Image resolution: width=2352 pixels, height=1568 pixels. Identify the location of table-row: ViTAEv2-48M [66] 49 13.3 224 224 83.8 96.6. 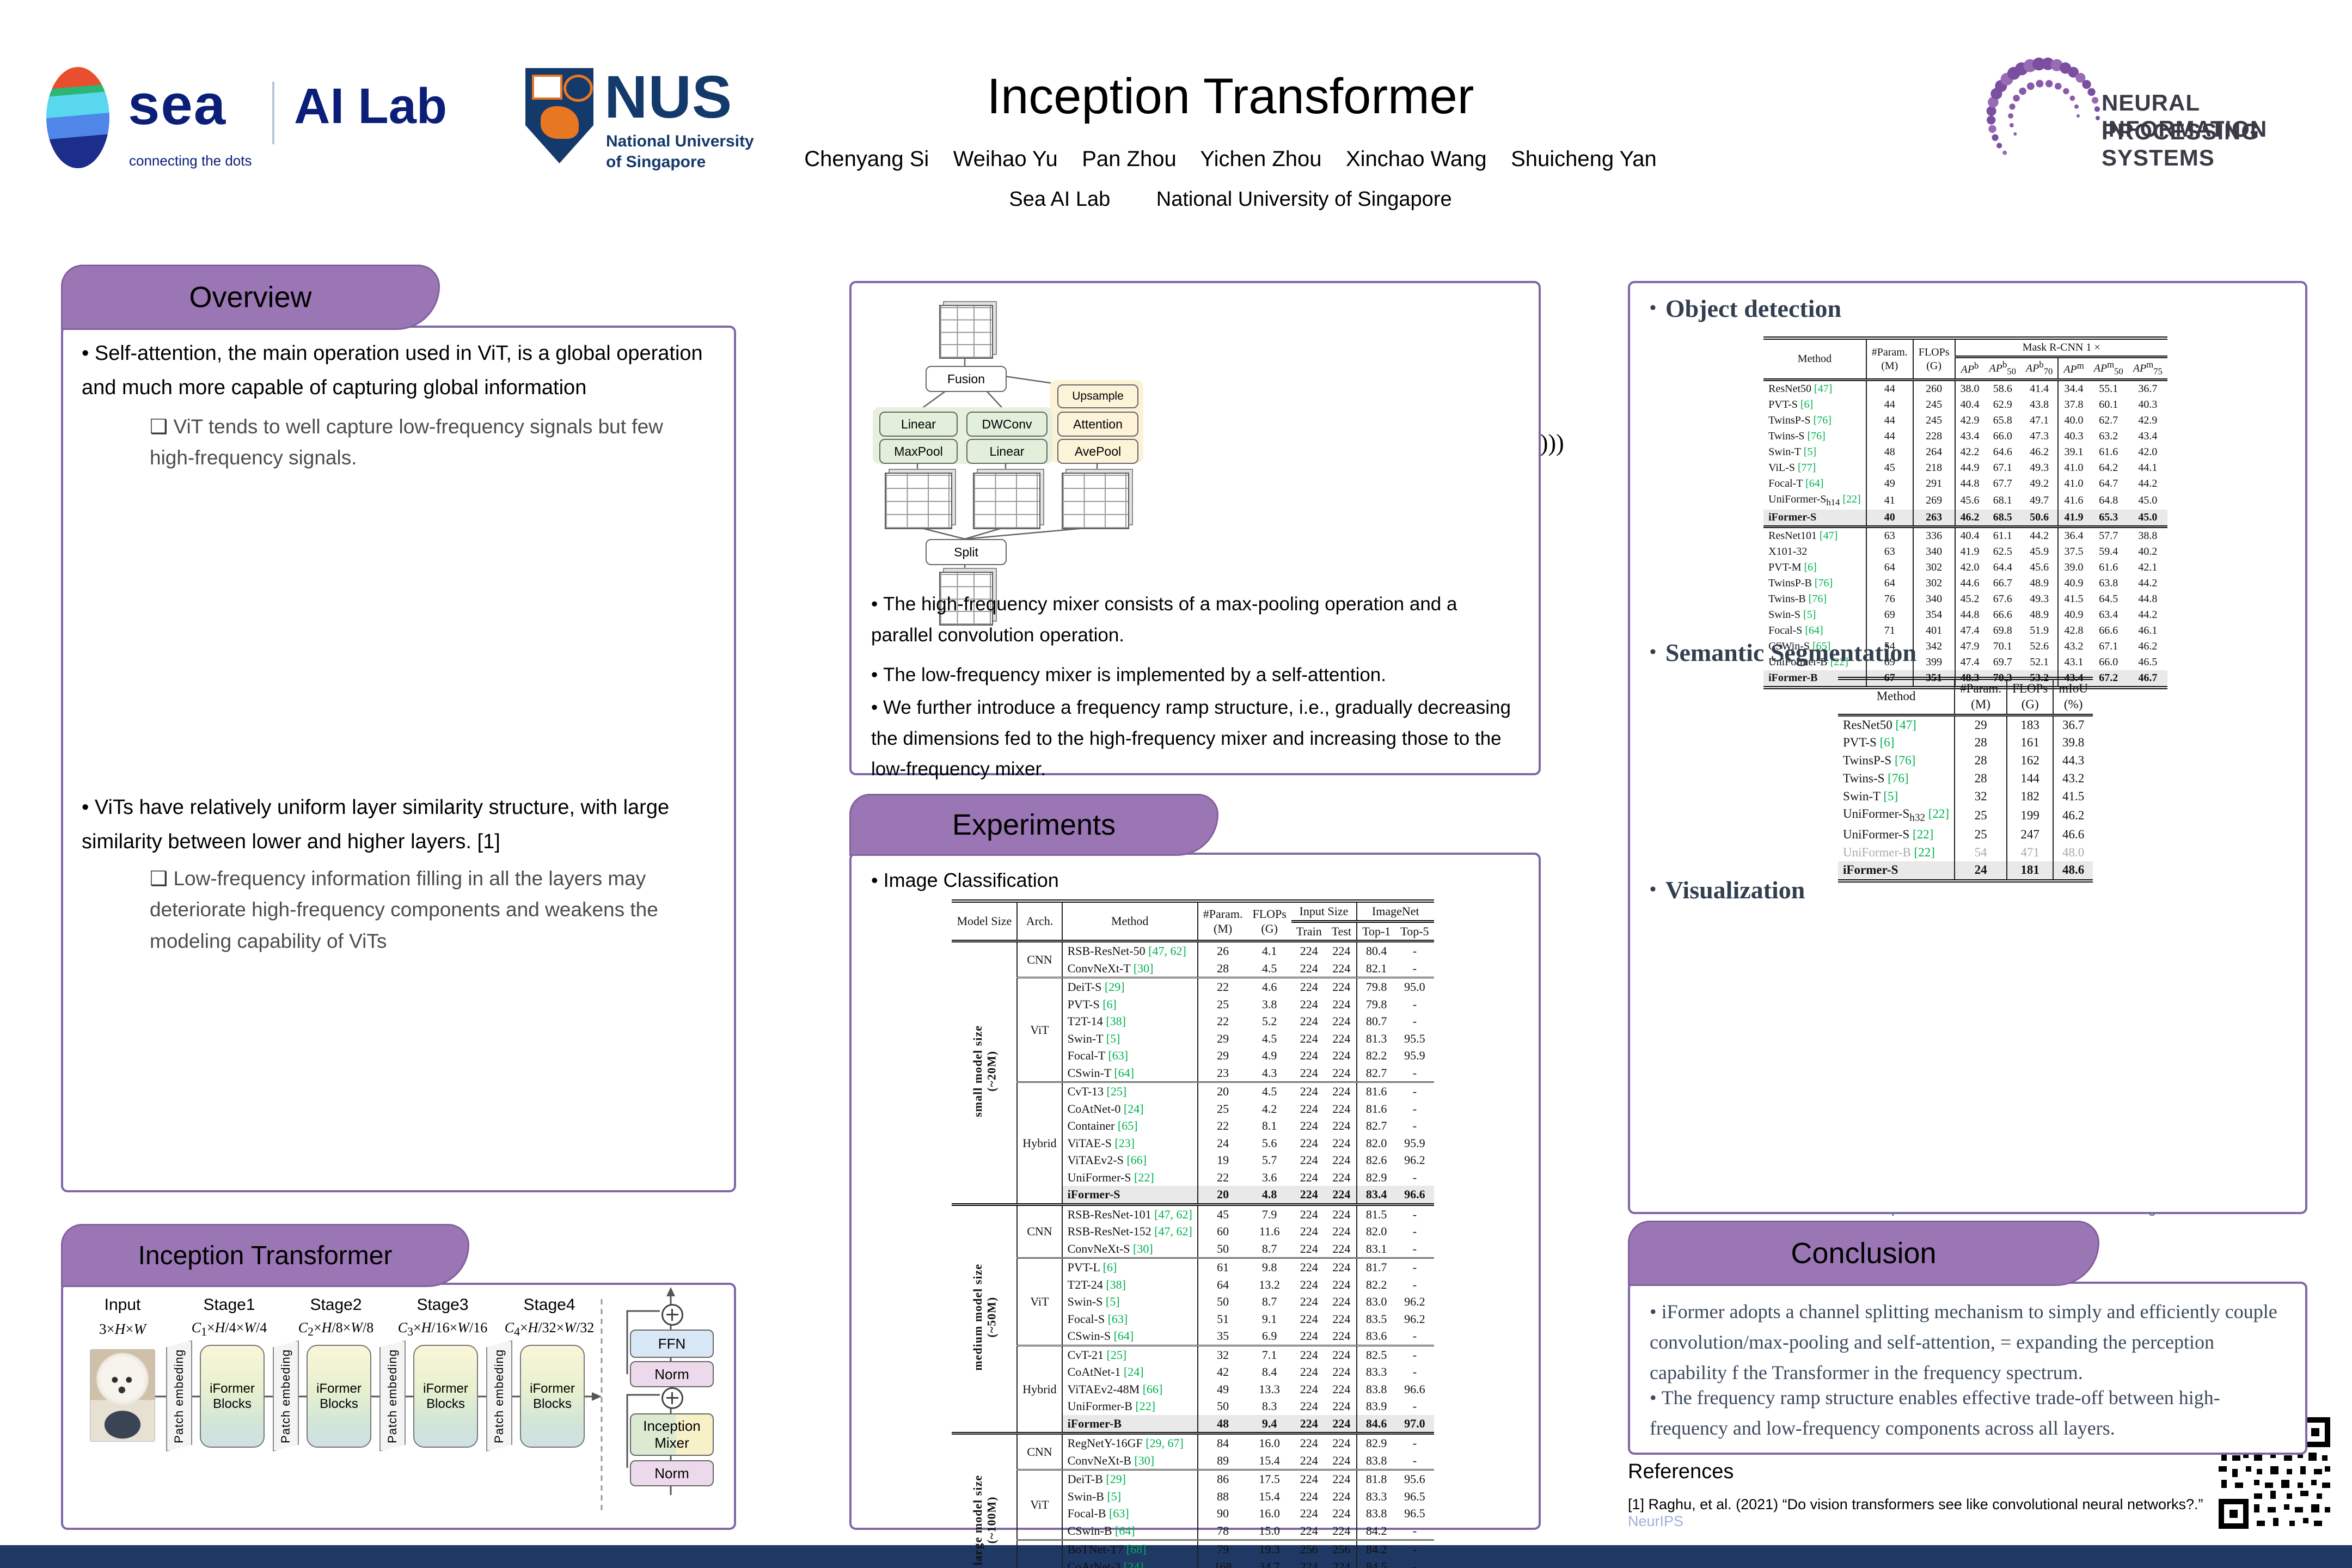
(1193, 1389).